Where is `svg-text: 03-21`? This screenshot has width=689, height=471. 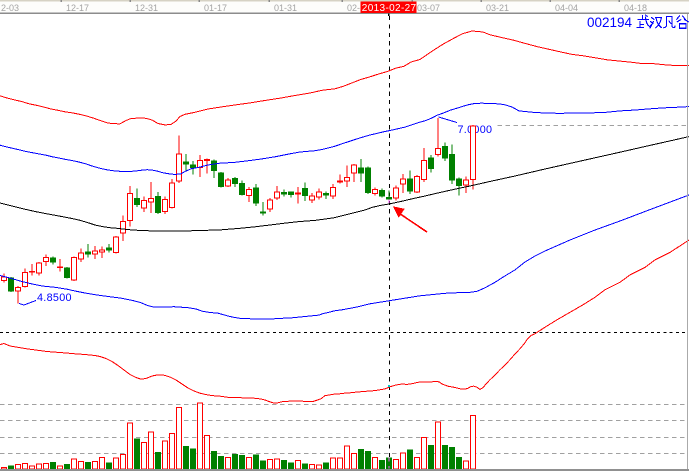
svg-text: 03-21 is located at coordinates (497, 8).